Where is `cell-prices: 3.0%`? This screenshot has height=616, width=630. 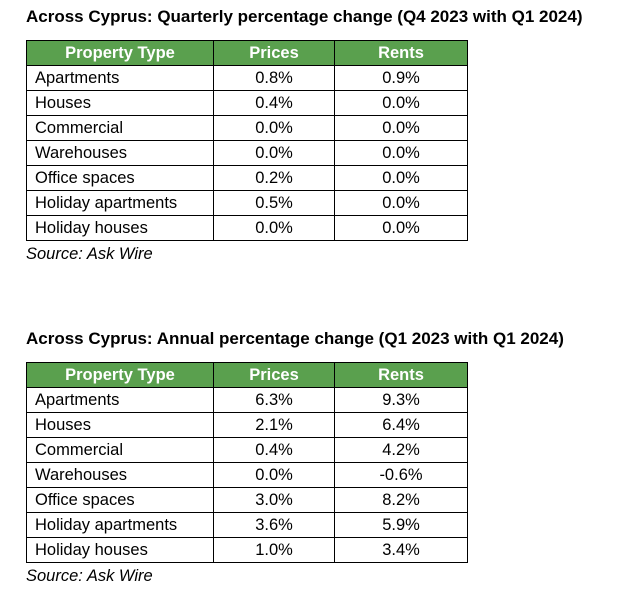 cell-prices: 3.0% is located at coordinates (274, 500).